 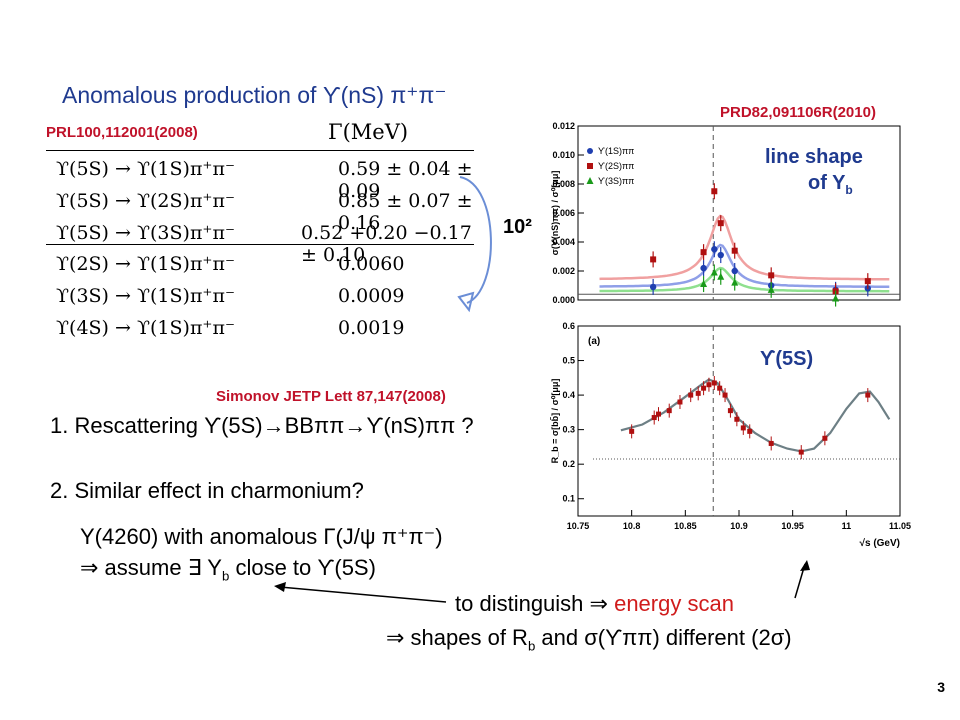 I want to click on panel-tag: (a), so click(x=594, y=341).